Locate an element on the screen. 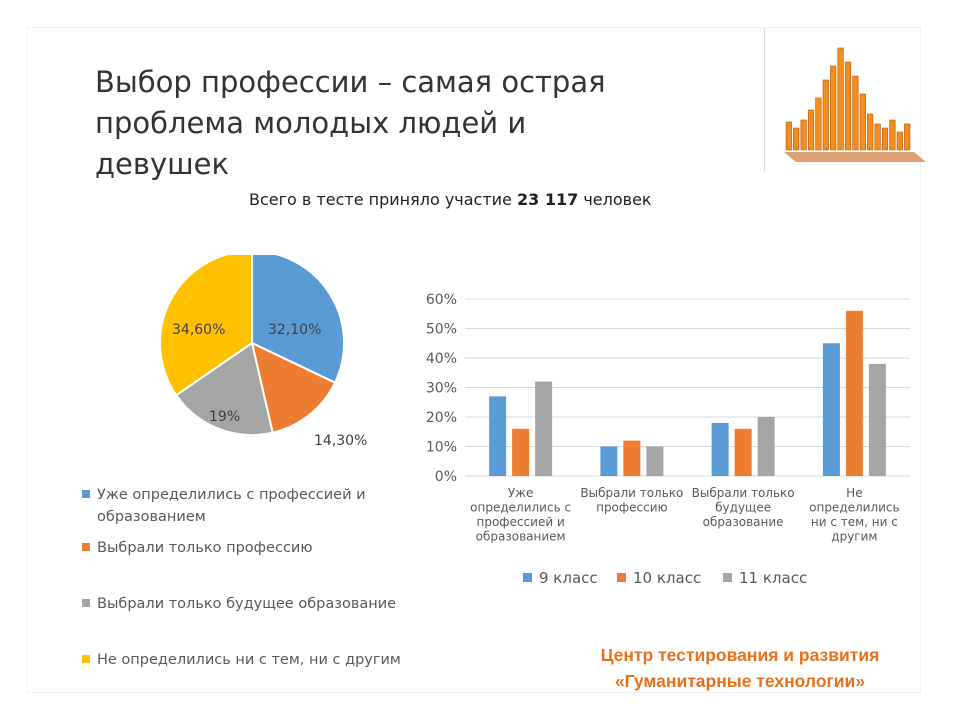  y-tick-label: 30% is located at coordinates (441, 389).